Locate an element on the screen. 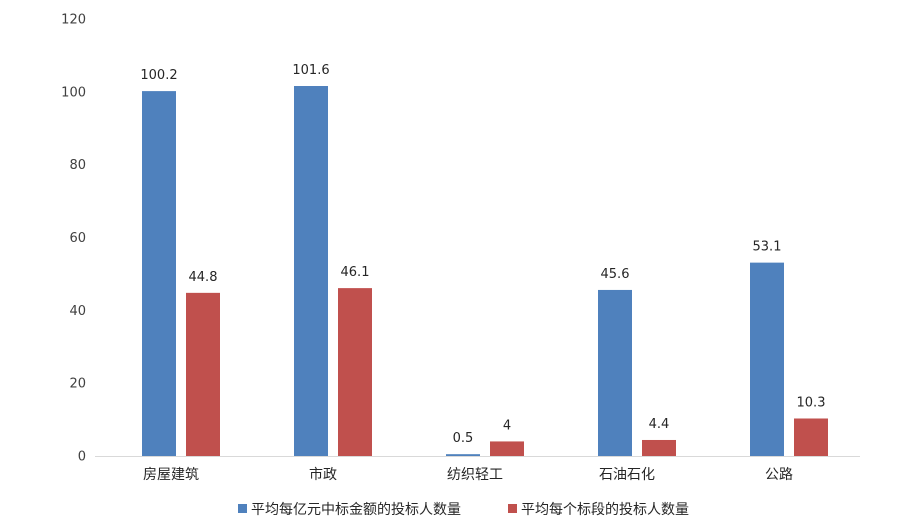 The width and height of the screenshot is (913, 530). data-label-series-2-5: 10.3 is located at coordinates (811, 402).